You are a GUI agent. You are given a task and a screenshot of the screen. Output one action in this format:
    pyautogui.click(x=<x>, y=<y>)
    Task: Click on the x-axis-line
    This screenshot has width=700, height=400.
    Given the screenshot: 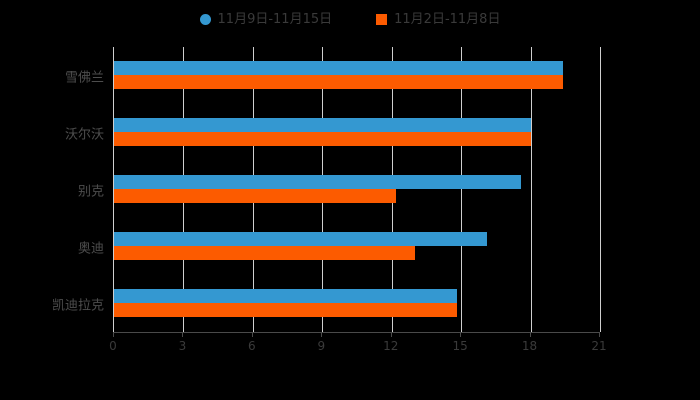 What is the action you would take?
    pyautogui.click(x=356, y=332)
    